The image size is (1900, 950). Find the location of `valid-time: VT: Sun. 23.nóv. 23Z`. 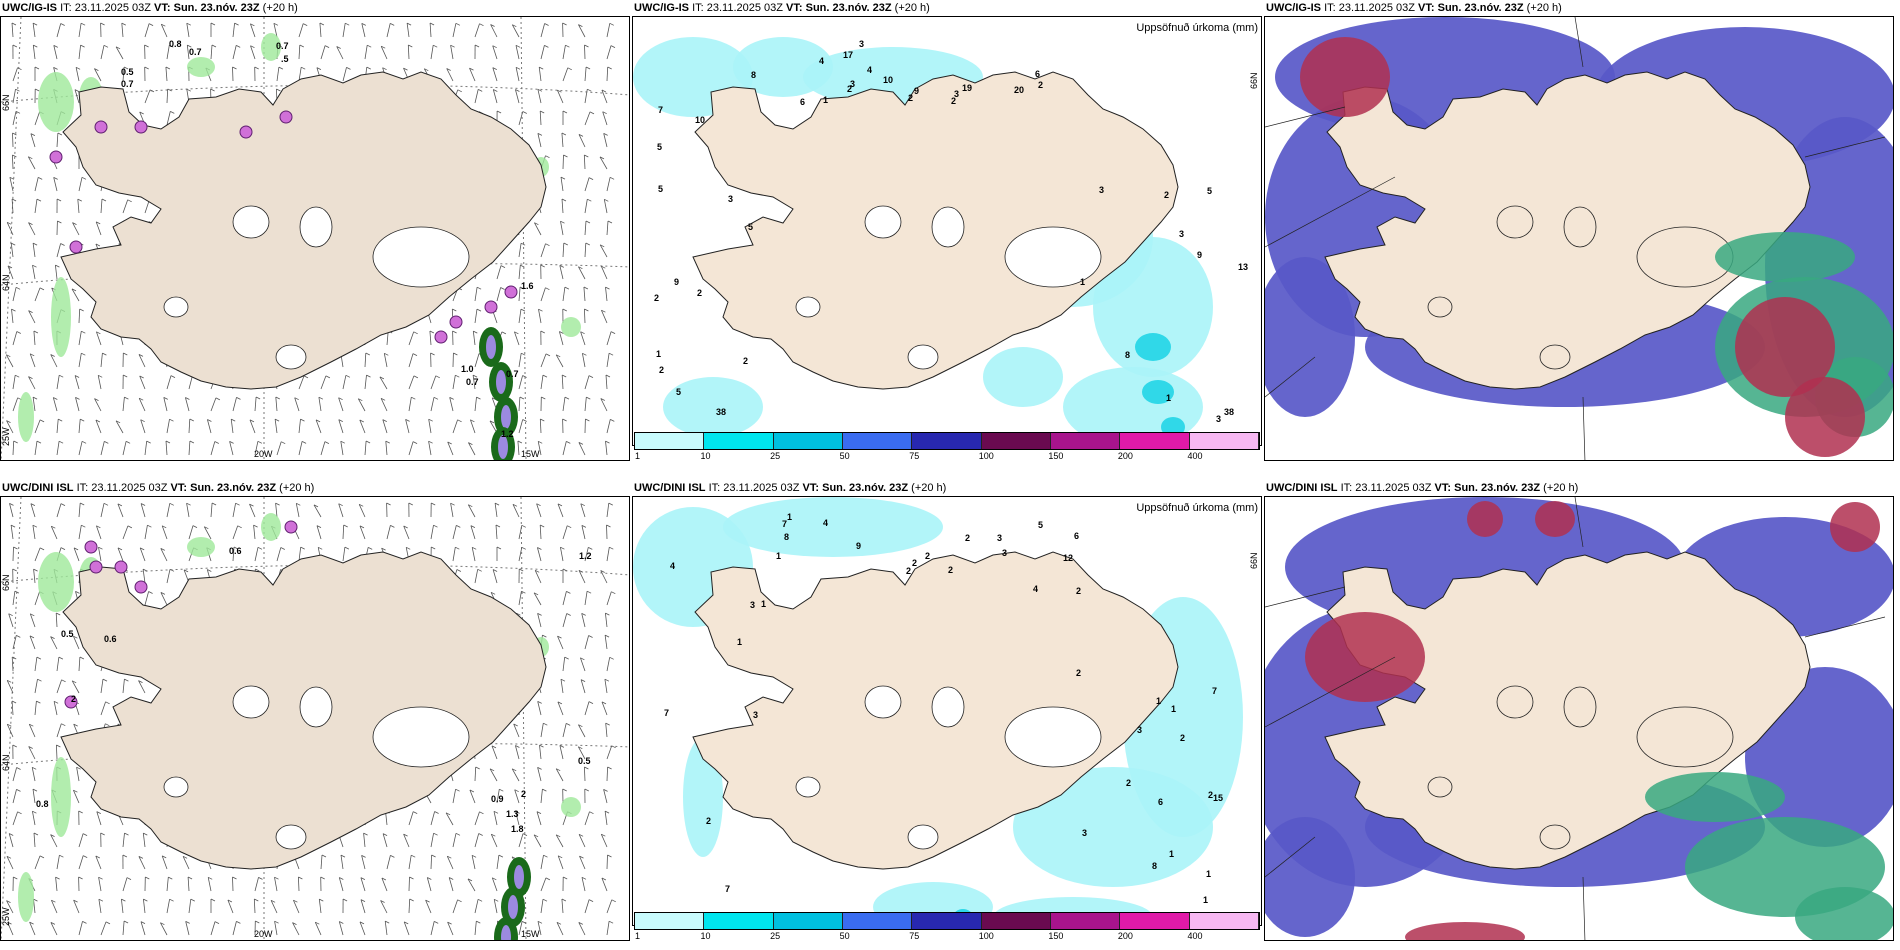

valid-time: VT: Sun. 23.nóv. 23Z is located at coordinates (207, 8).